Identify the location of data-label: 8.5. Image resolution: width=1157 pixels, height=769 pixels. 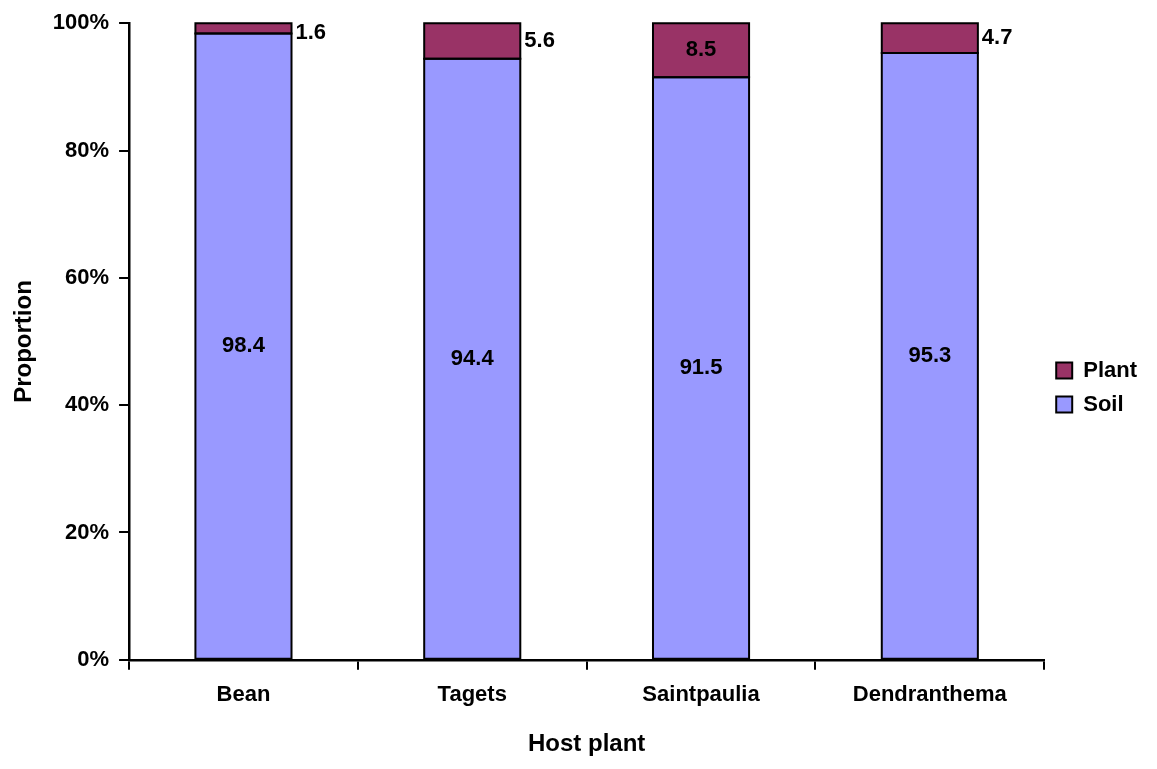
(701, 49).